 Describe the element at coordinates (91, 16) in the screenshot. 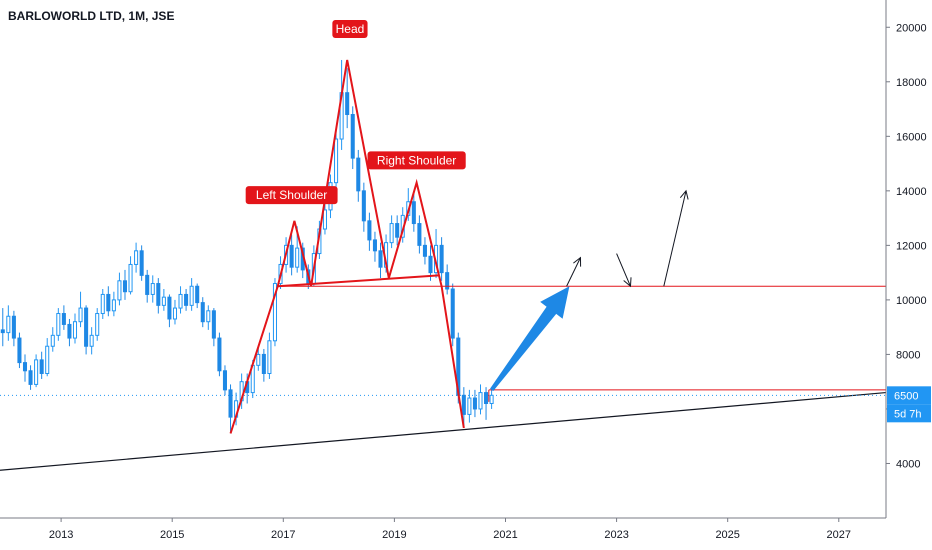

I see `chart-title: BARLOWORLD LTD, 1M, JSE` at that location.